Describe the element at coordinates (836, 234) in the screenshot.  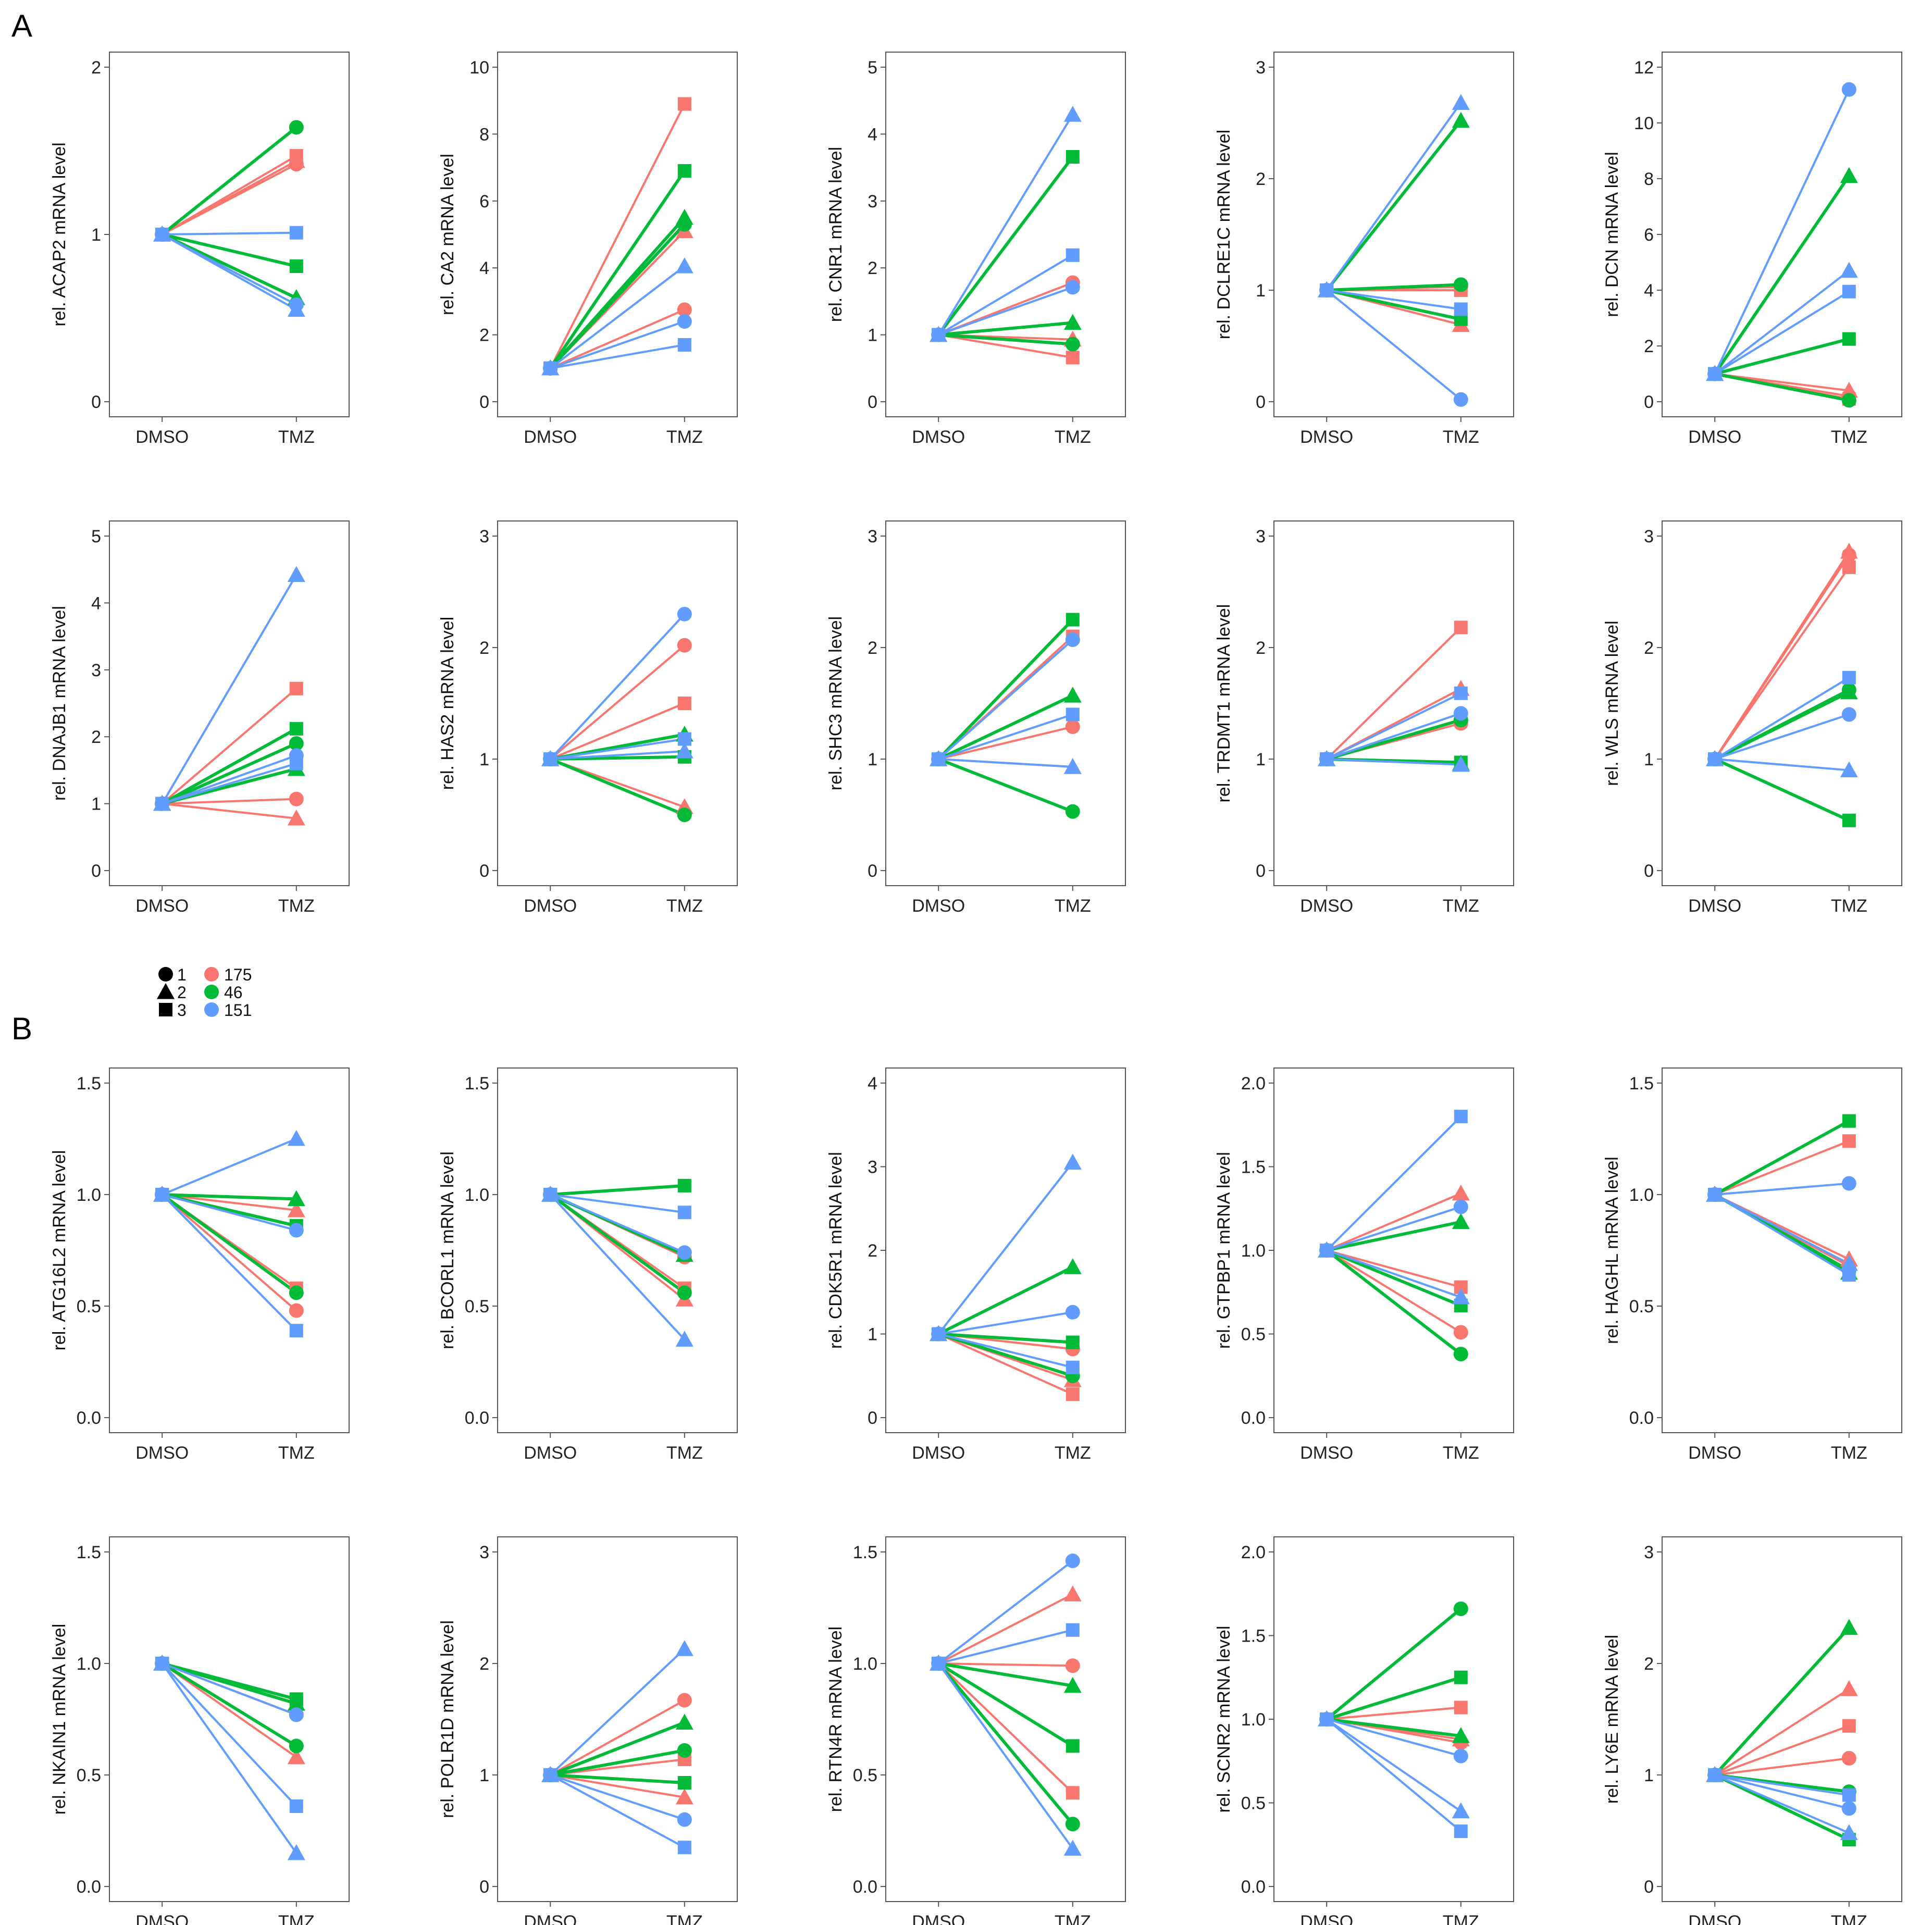
I see `y-axis-label: rel. CNR1 mRNA level` at that location.